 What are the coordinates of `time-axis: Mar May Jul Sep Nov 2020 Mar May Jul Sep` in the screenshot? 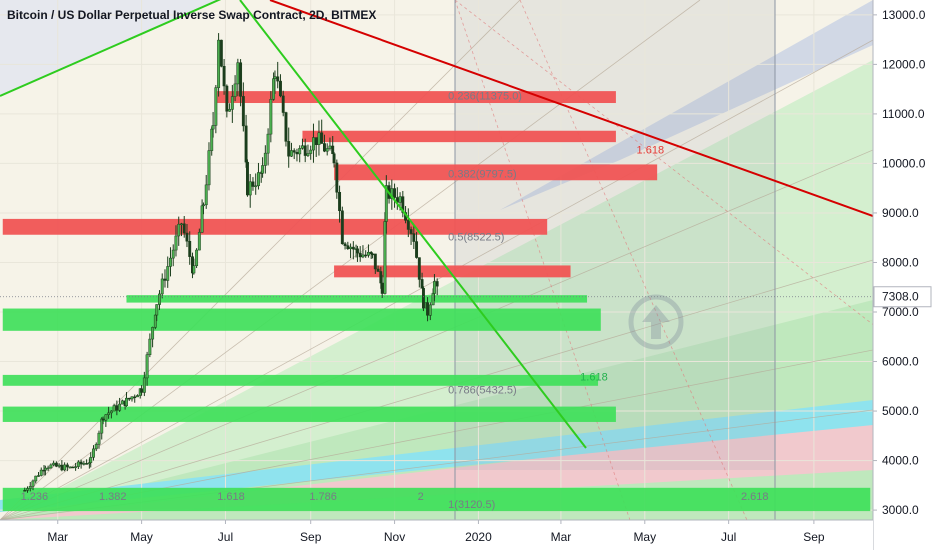 It's located at (436, 534).